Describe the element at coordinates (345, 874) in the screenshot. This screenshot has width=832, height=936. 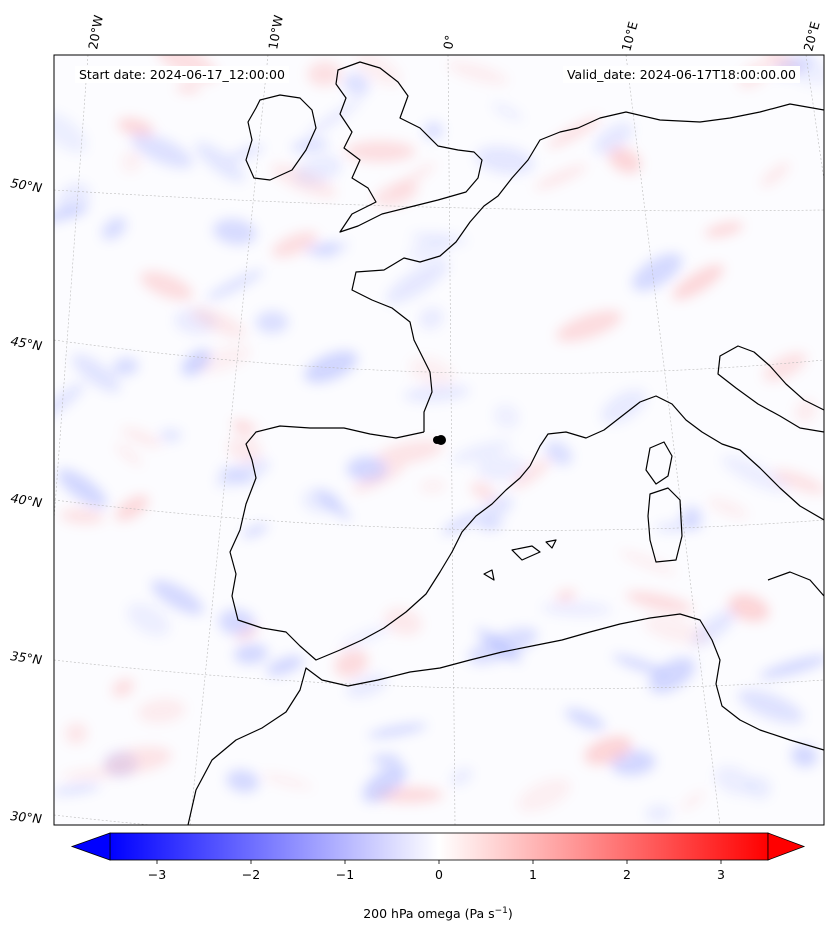
I see `colorbar-tick-label: −1` at that location.